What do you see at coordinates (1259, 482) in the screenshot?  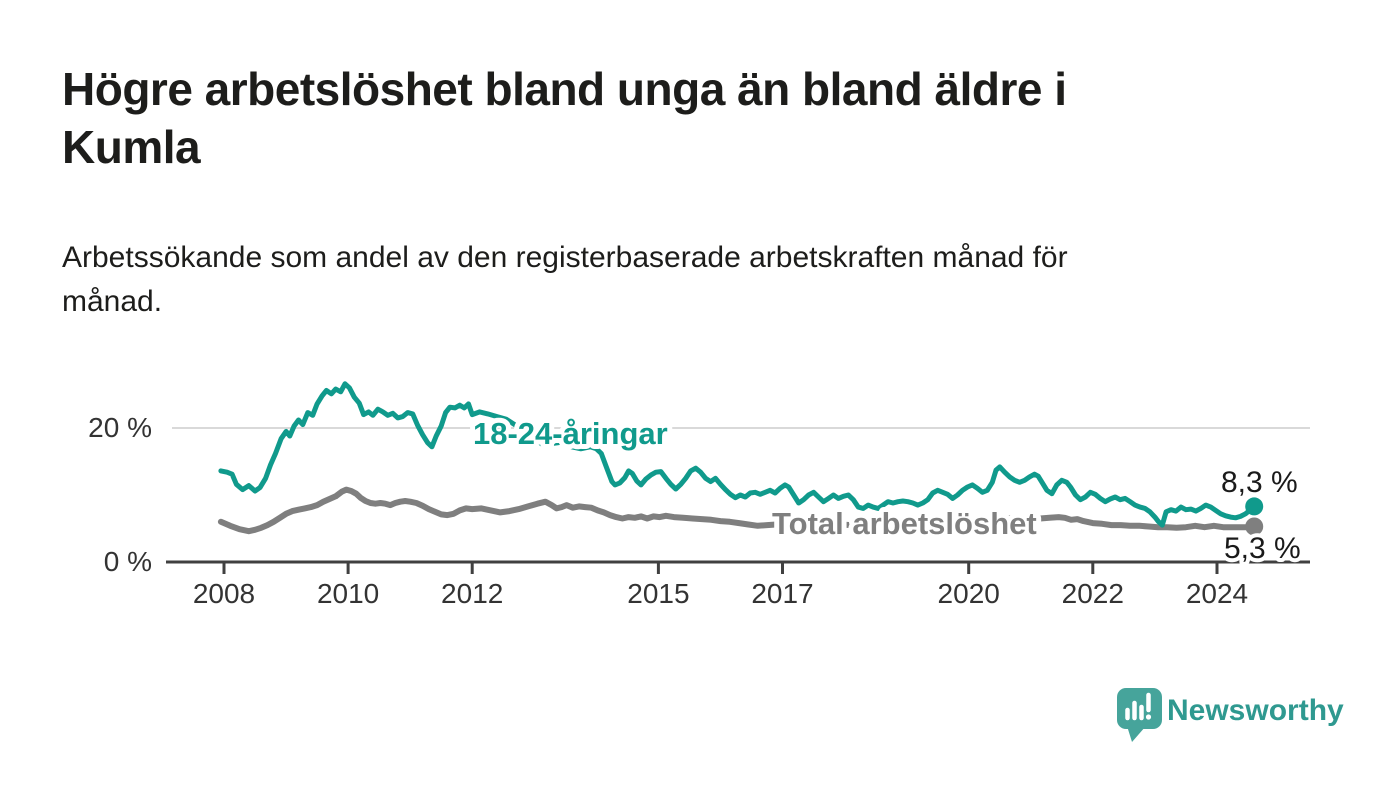 I see `end-value-youth: 8,3 %` at bounding box center [1259, 482].